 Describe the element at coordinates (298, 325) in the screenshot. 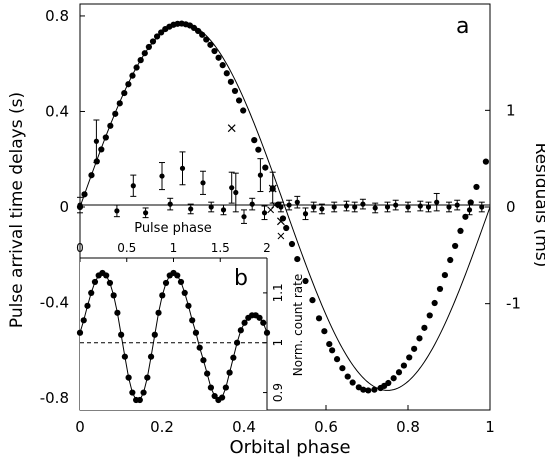

I see `inset-y-axis-label: Norm. count rate` at that location.